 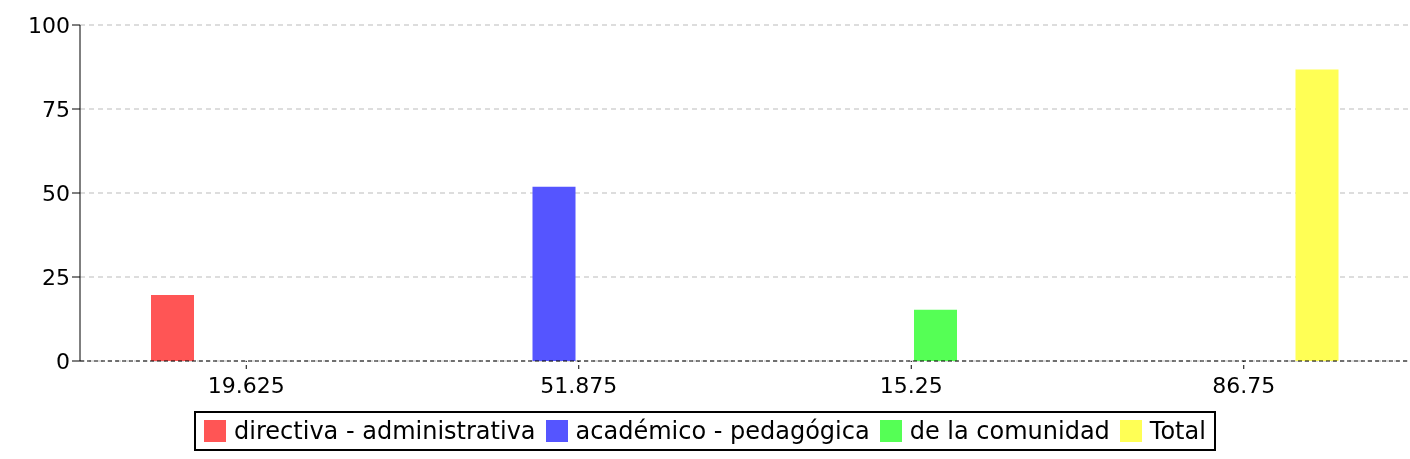 What do you see at coordinates (385, 431) in the screenshot?
I see `legend-label: directiva - administrativa` at bounding box center [385, 431].